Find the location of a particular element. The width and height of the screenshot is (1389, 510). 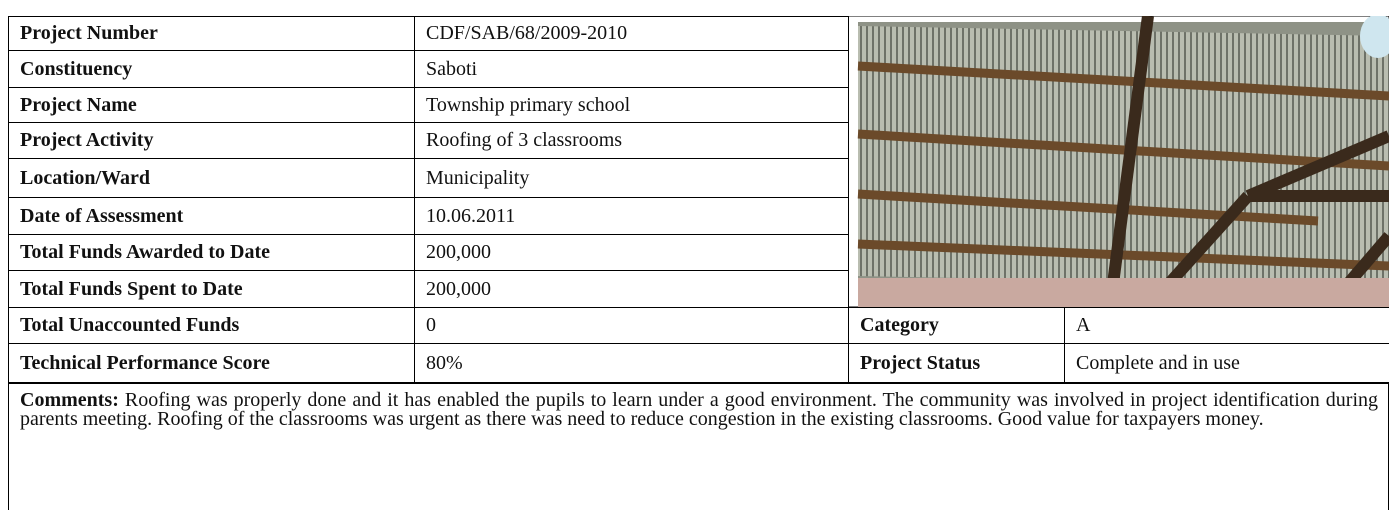

field-value: Township primary school is located at coordinates (631, 105).